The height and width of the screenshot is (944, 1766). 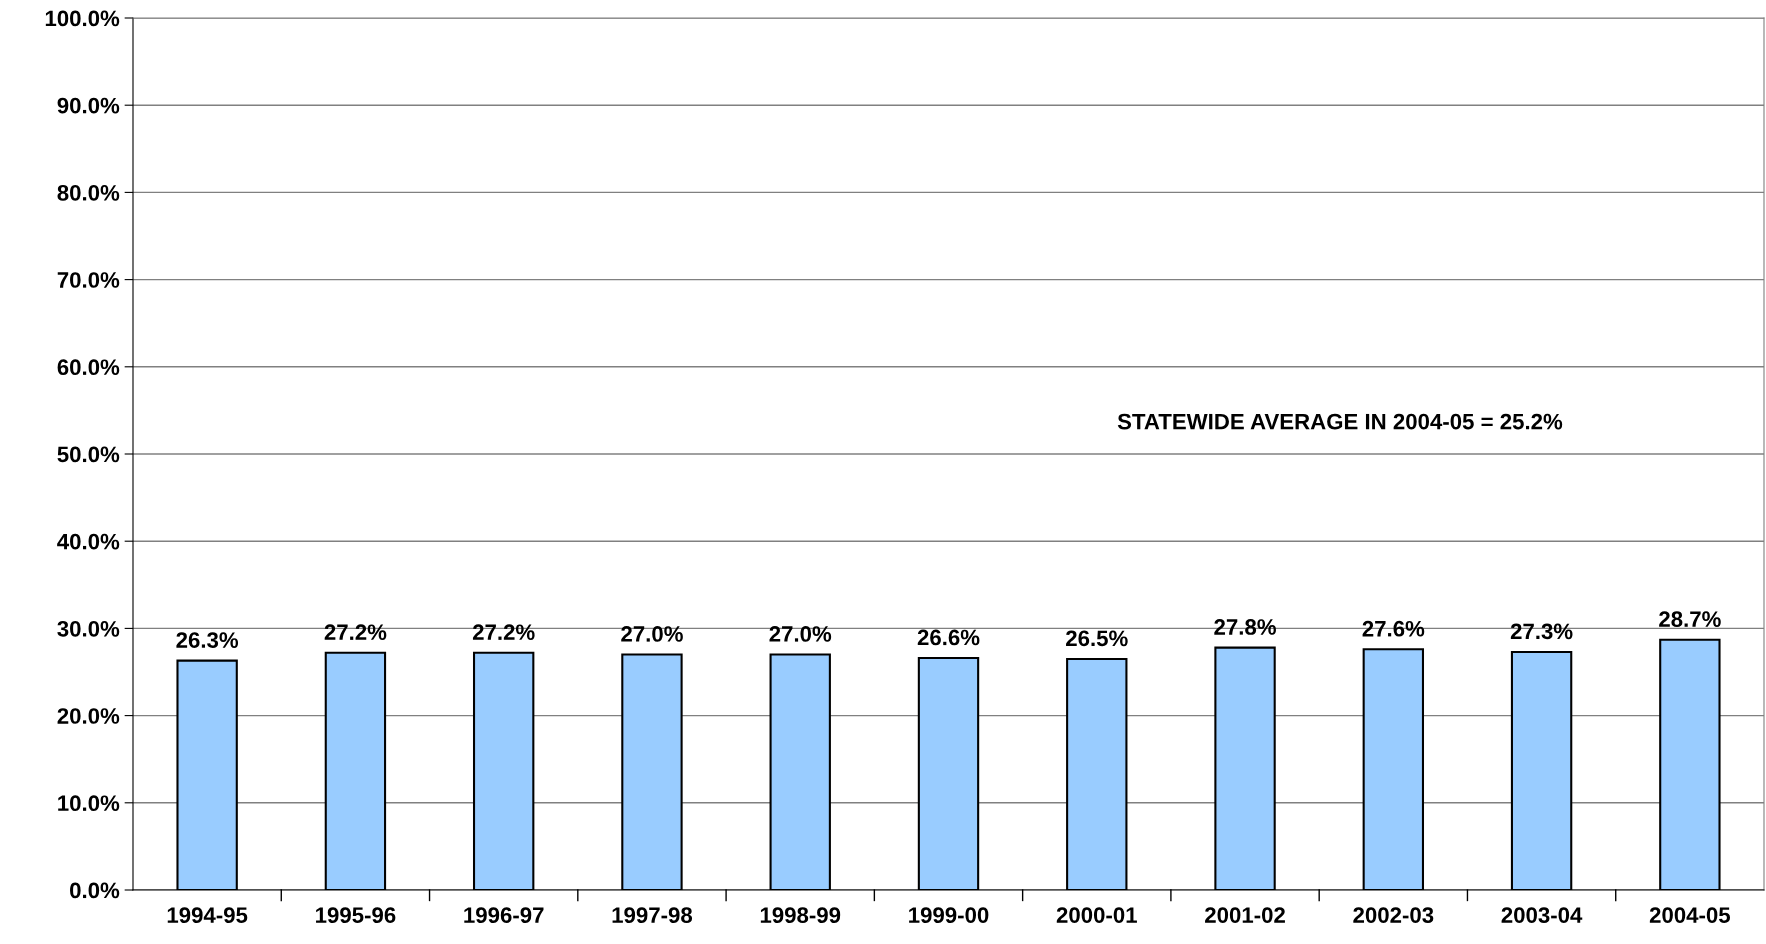 I want to click on x-tick-label: 2003-04, so click(x=1542, y=915).